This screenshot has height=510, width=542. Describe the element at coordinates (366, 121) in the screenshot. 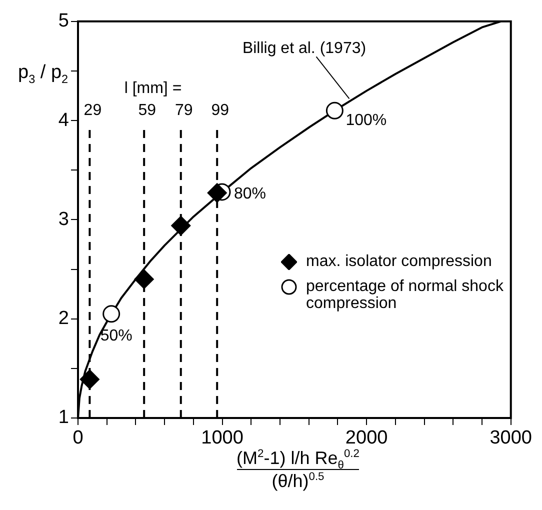

I see `annotation: 100%` at that location.